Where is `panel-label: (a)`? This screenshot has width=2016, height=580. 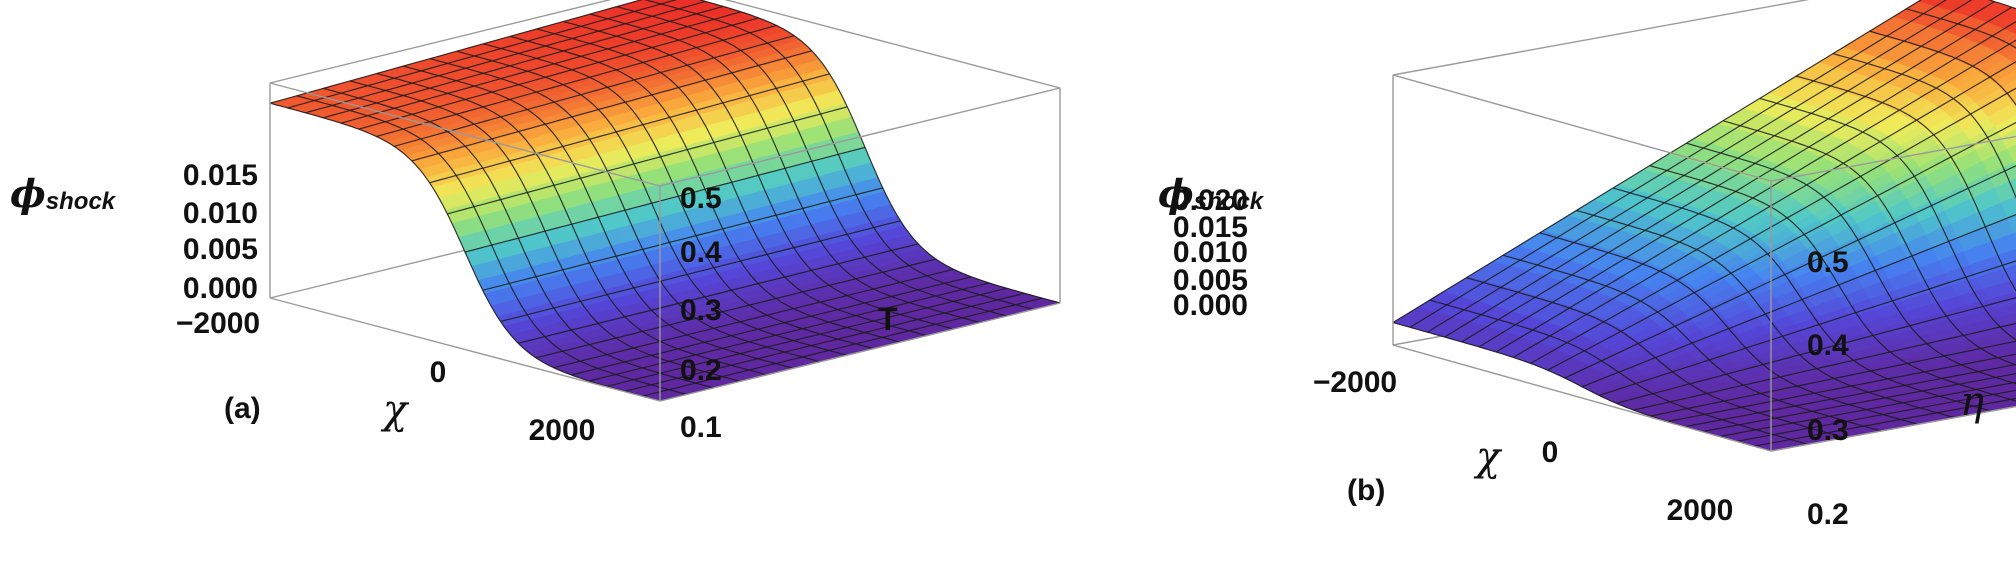 panel-label: (a) is located at coordinates (242, 408).